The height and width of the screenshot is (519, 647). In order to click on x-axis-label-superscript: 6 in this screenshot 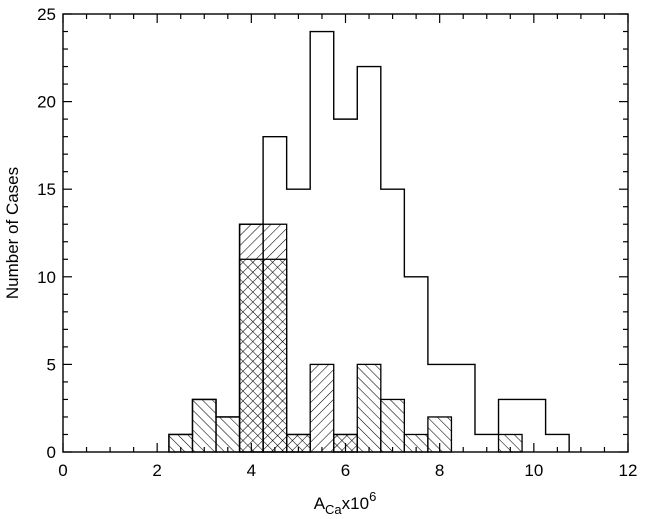, I will do `click(372, 496)`.